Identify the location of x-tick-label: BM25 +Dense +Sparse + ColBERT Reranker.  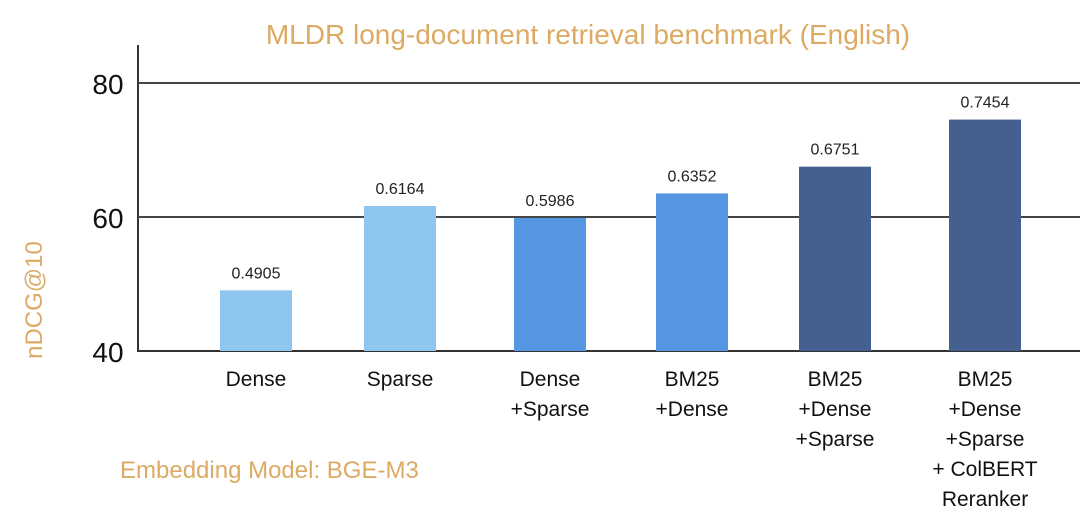
(984, 439).